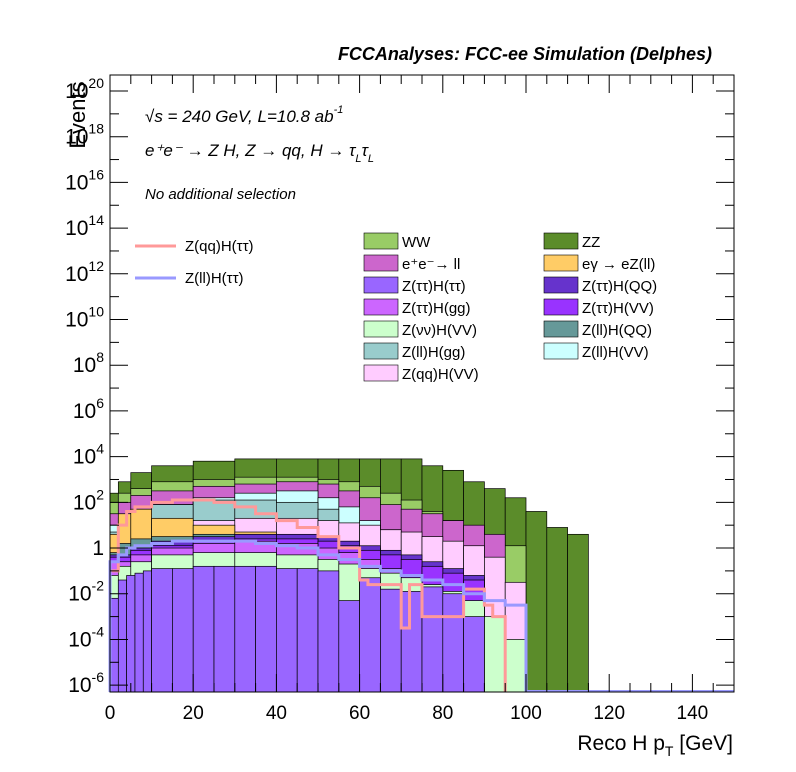  What do you see at coordinates (244, 115) in the screenshot?
I see `energy-lumi-label: √s = 240 GeV, L=10.8 ab-1` at bounding box center [244, 115].